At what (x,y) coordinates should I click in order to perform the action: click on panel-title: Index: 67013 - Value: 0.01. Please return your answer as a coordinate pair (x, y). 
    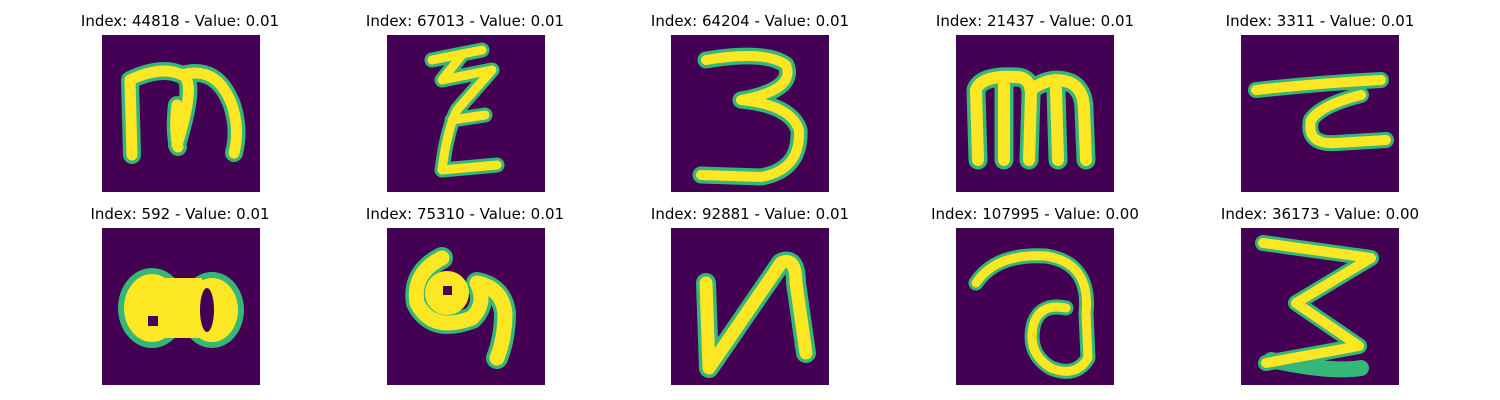
    Looking at the image, I should click on (465, 21).